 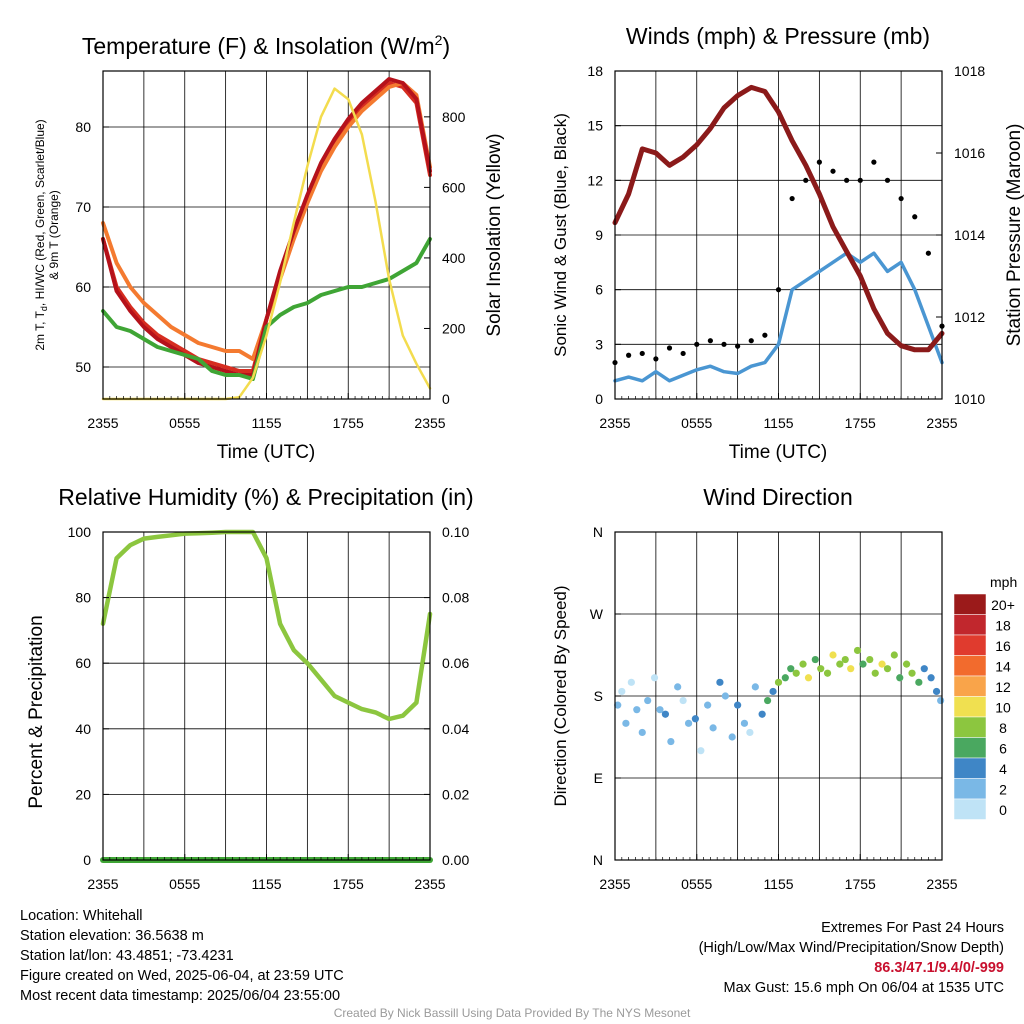 What do you see at coordinates (83, 663) in the screenshot?
I see `y-tick-label: 60` at bounding box center [83, 663].